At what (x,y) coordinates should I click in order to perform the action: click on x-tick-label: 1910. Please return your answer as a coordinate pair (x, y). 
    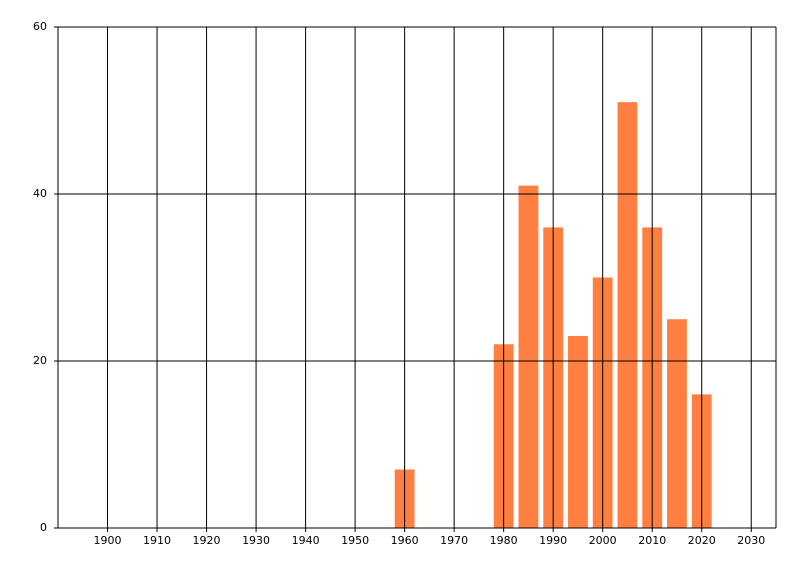
    Looking at the image, I should click on (157, 540).